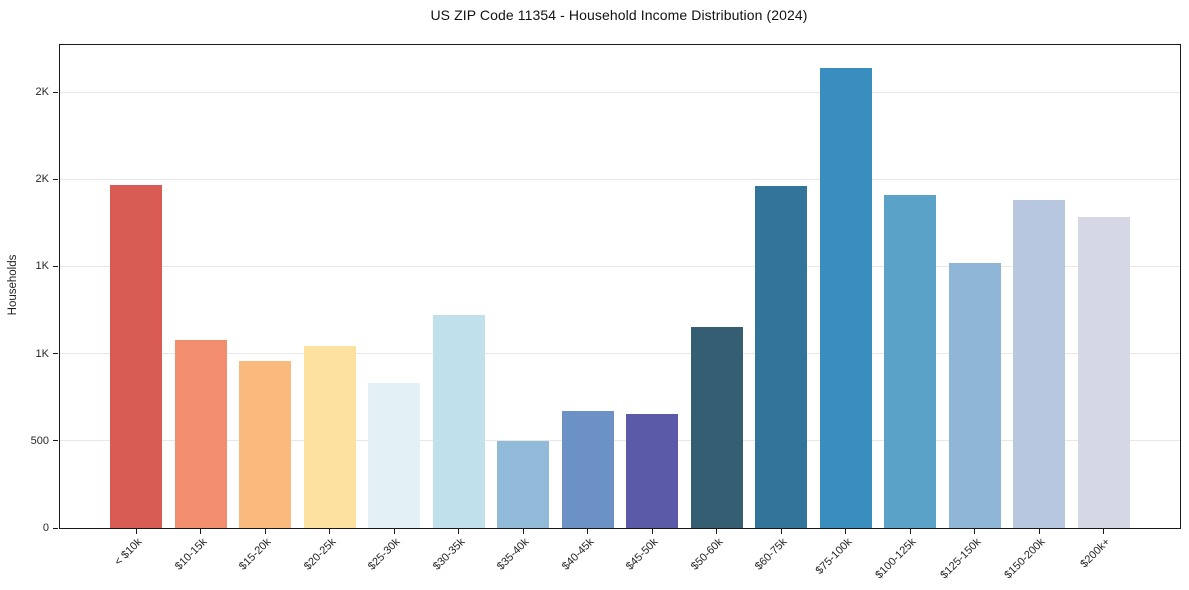 This screenshot has height=590, width=1189. I want to click on bar-15-20k, so click(265, 444).